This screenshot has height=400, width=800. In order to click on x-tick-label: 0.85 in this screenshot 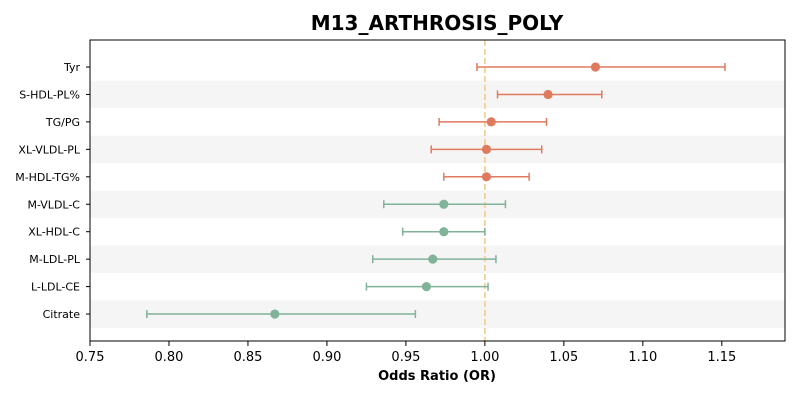, I will do `click(247, 357)`.